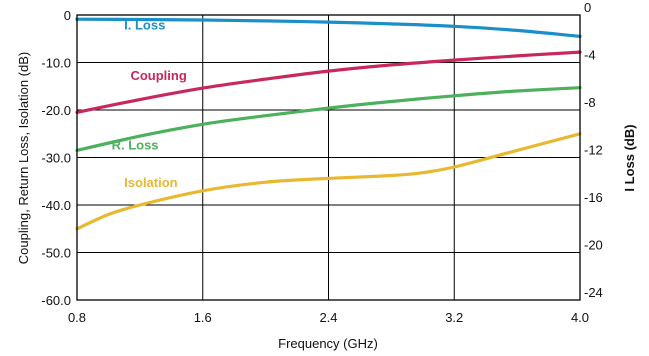 This screenshot has height=356, width=649. What do you see at coordinates (144, 24) in the screenshot?
I see `series-label-i-loss: I. Loss` at bounding box center [144, 24].